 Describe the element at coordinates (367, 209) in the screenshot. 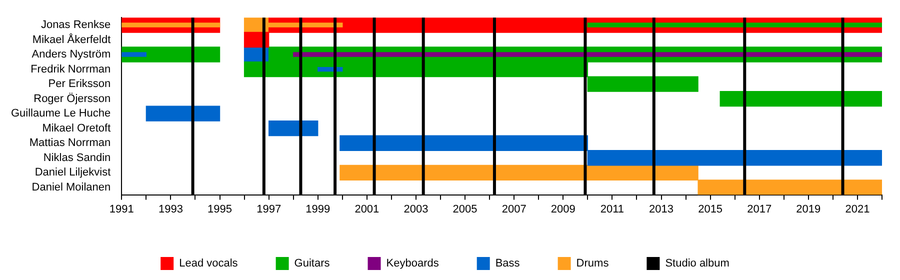

I see `x-tick-label: 2001` at that location.